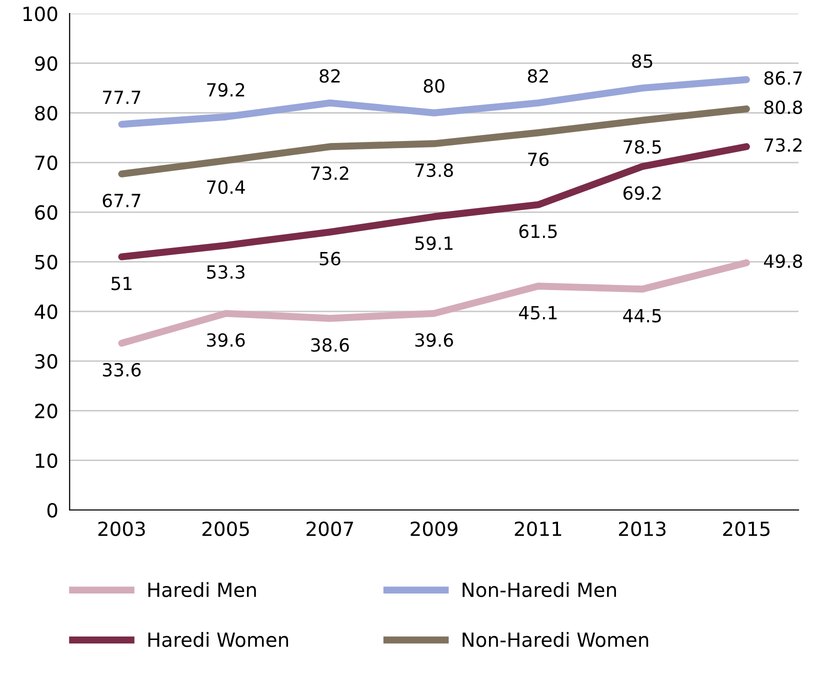 The width and height of the screenshot is (819, 680). What do you see at coordinates (330, 528) in the screenshot?
I see `x-tick-label: 2007` at bounding box center [330, 528].